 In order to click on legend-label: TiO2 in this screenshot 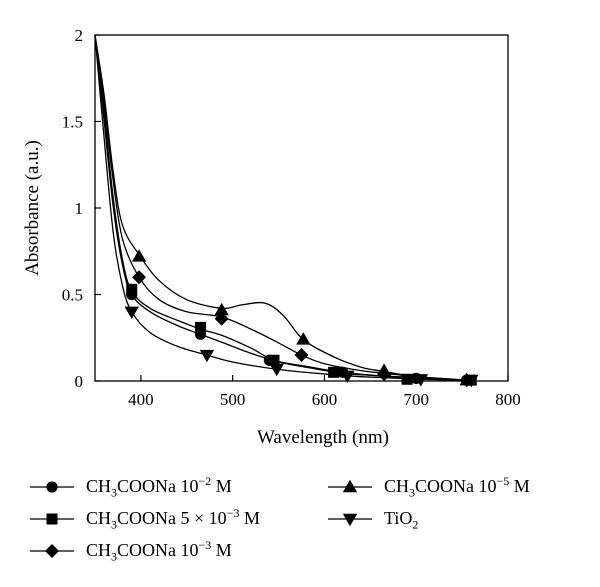, I will do `click(401, 519)`.